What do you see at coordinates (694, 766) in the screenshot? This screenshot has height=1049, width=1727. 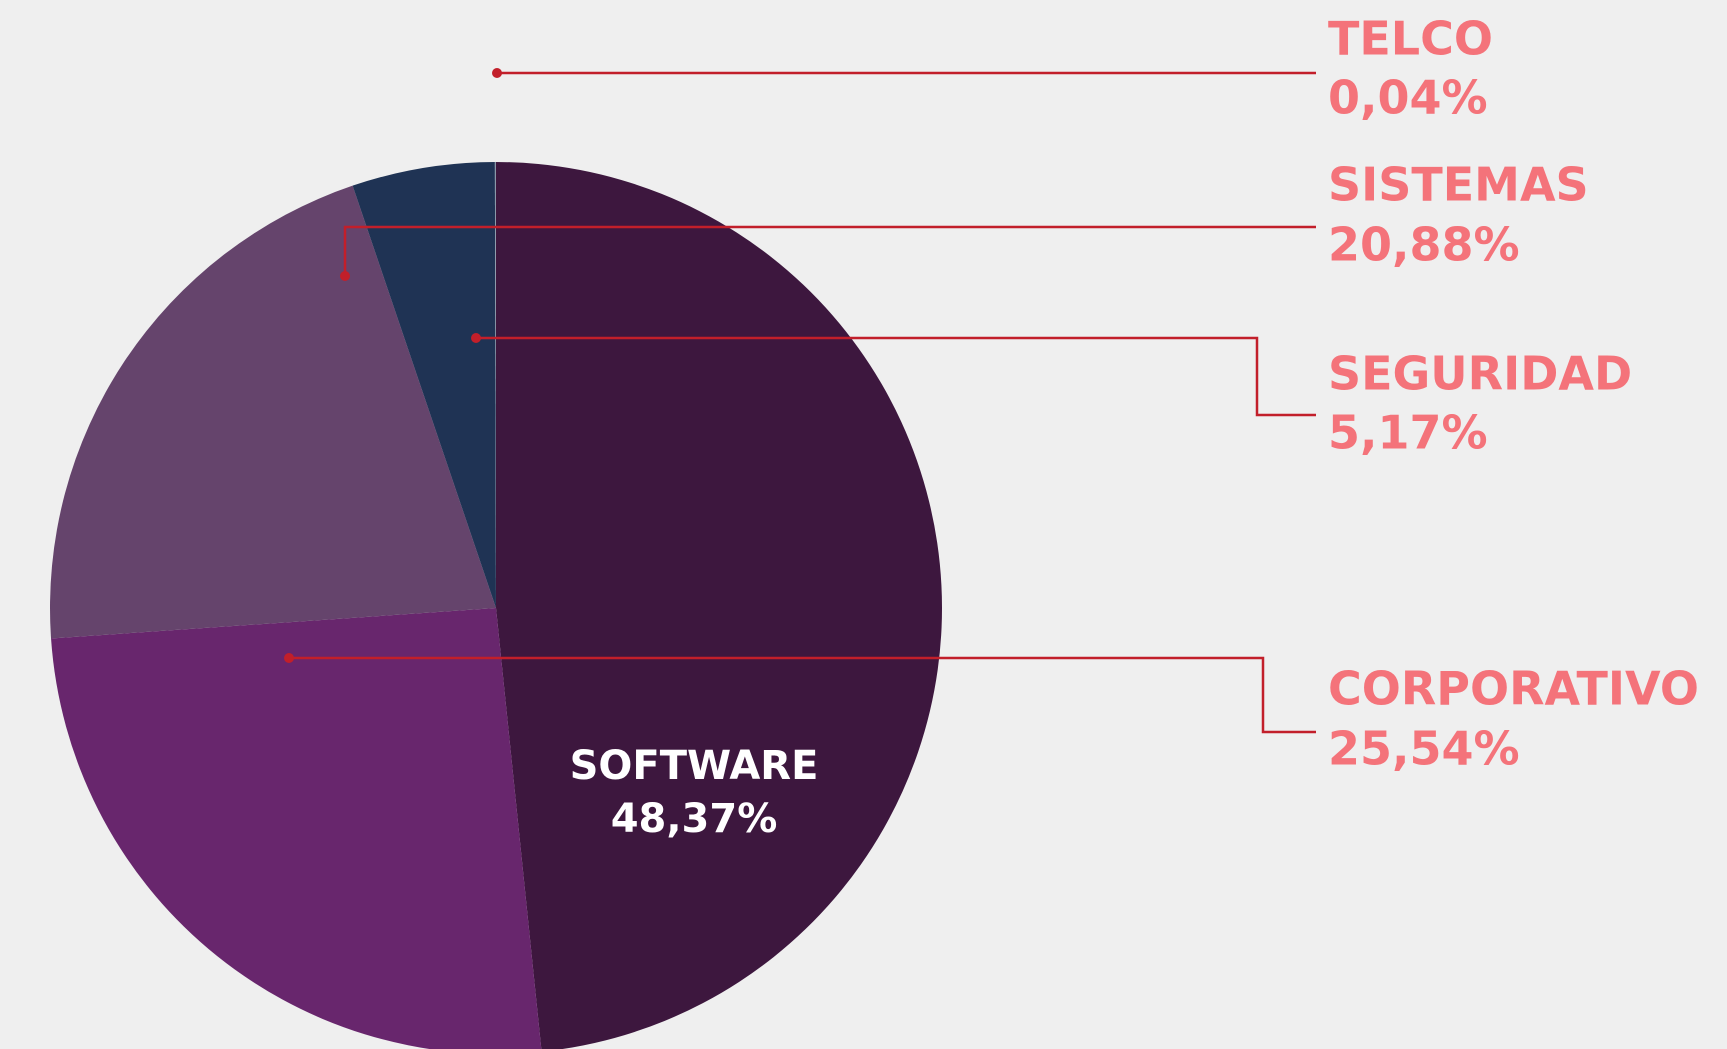 I see `slice-label: SOFTWARE` at bounding box center [694, 766].